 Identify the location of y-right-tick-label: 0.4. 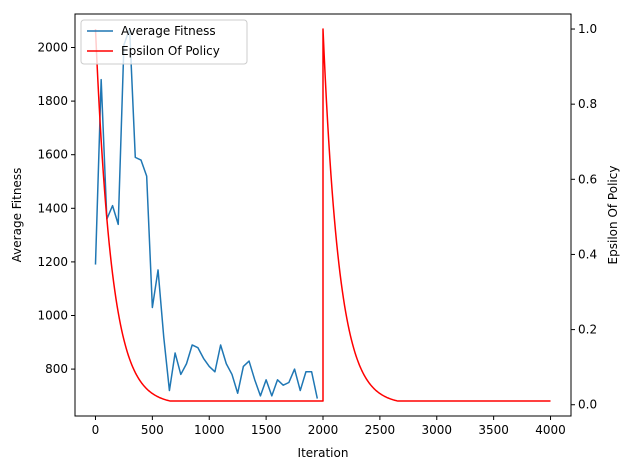
(587, 254).